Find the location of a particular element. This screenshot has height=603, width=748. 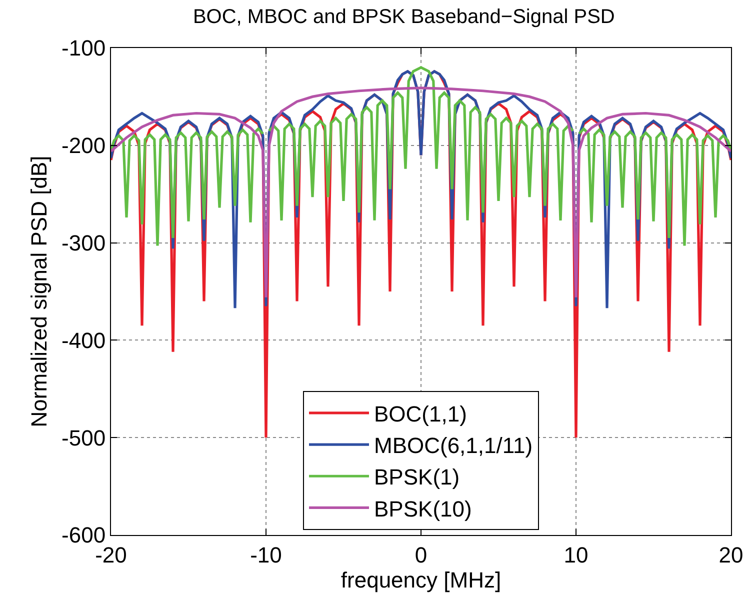

legend-label: BPSK(10) is located at coordinates (423, 509).